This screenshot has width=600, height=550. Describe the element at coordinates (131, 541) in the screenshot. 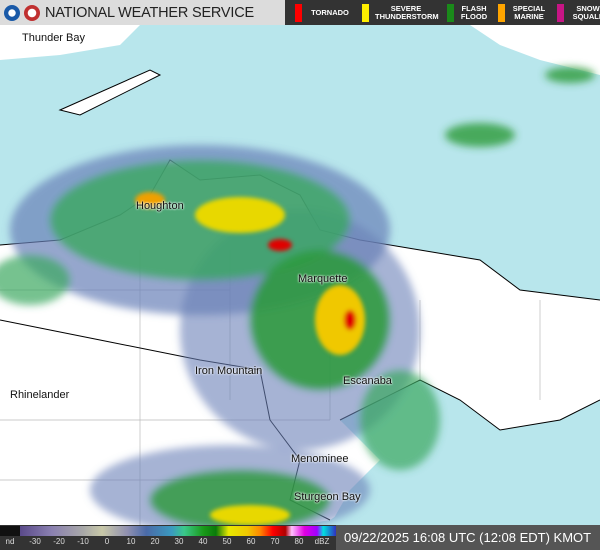

I see `tick-label: 10` at that location.